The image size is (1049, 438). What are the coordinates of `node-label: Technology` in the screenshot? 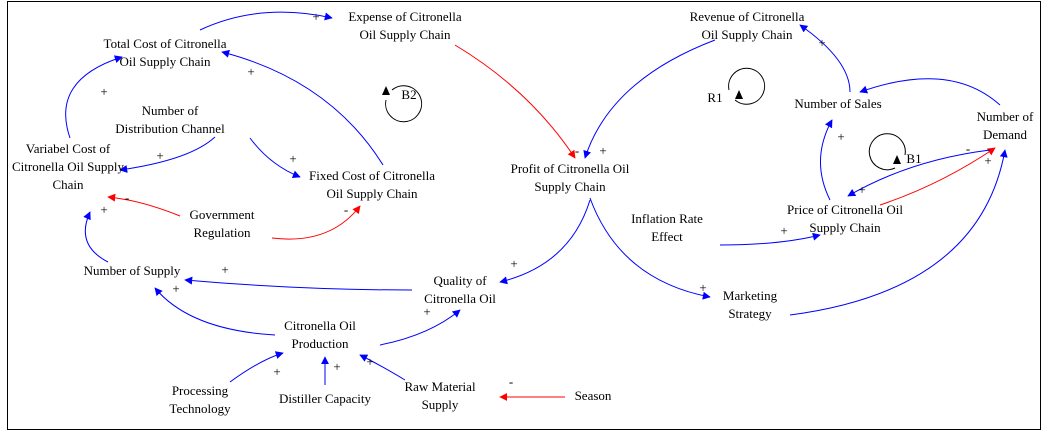 It's located at (200, 408).